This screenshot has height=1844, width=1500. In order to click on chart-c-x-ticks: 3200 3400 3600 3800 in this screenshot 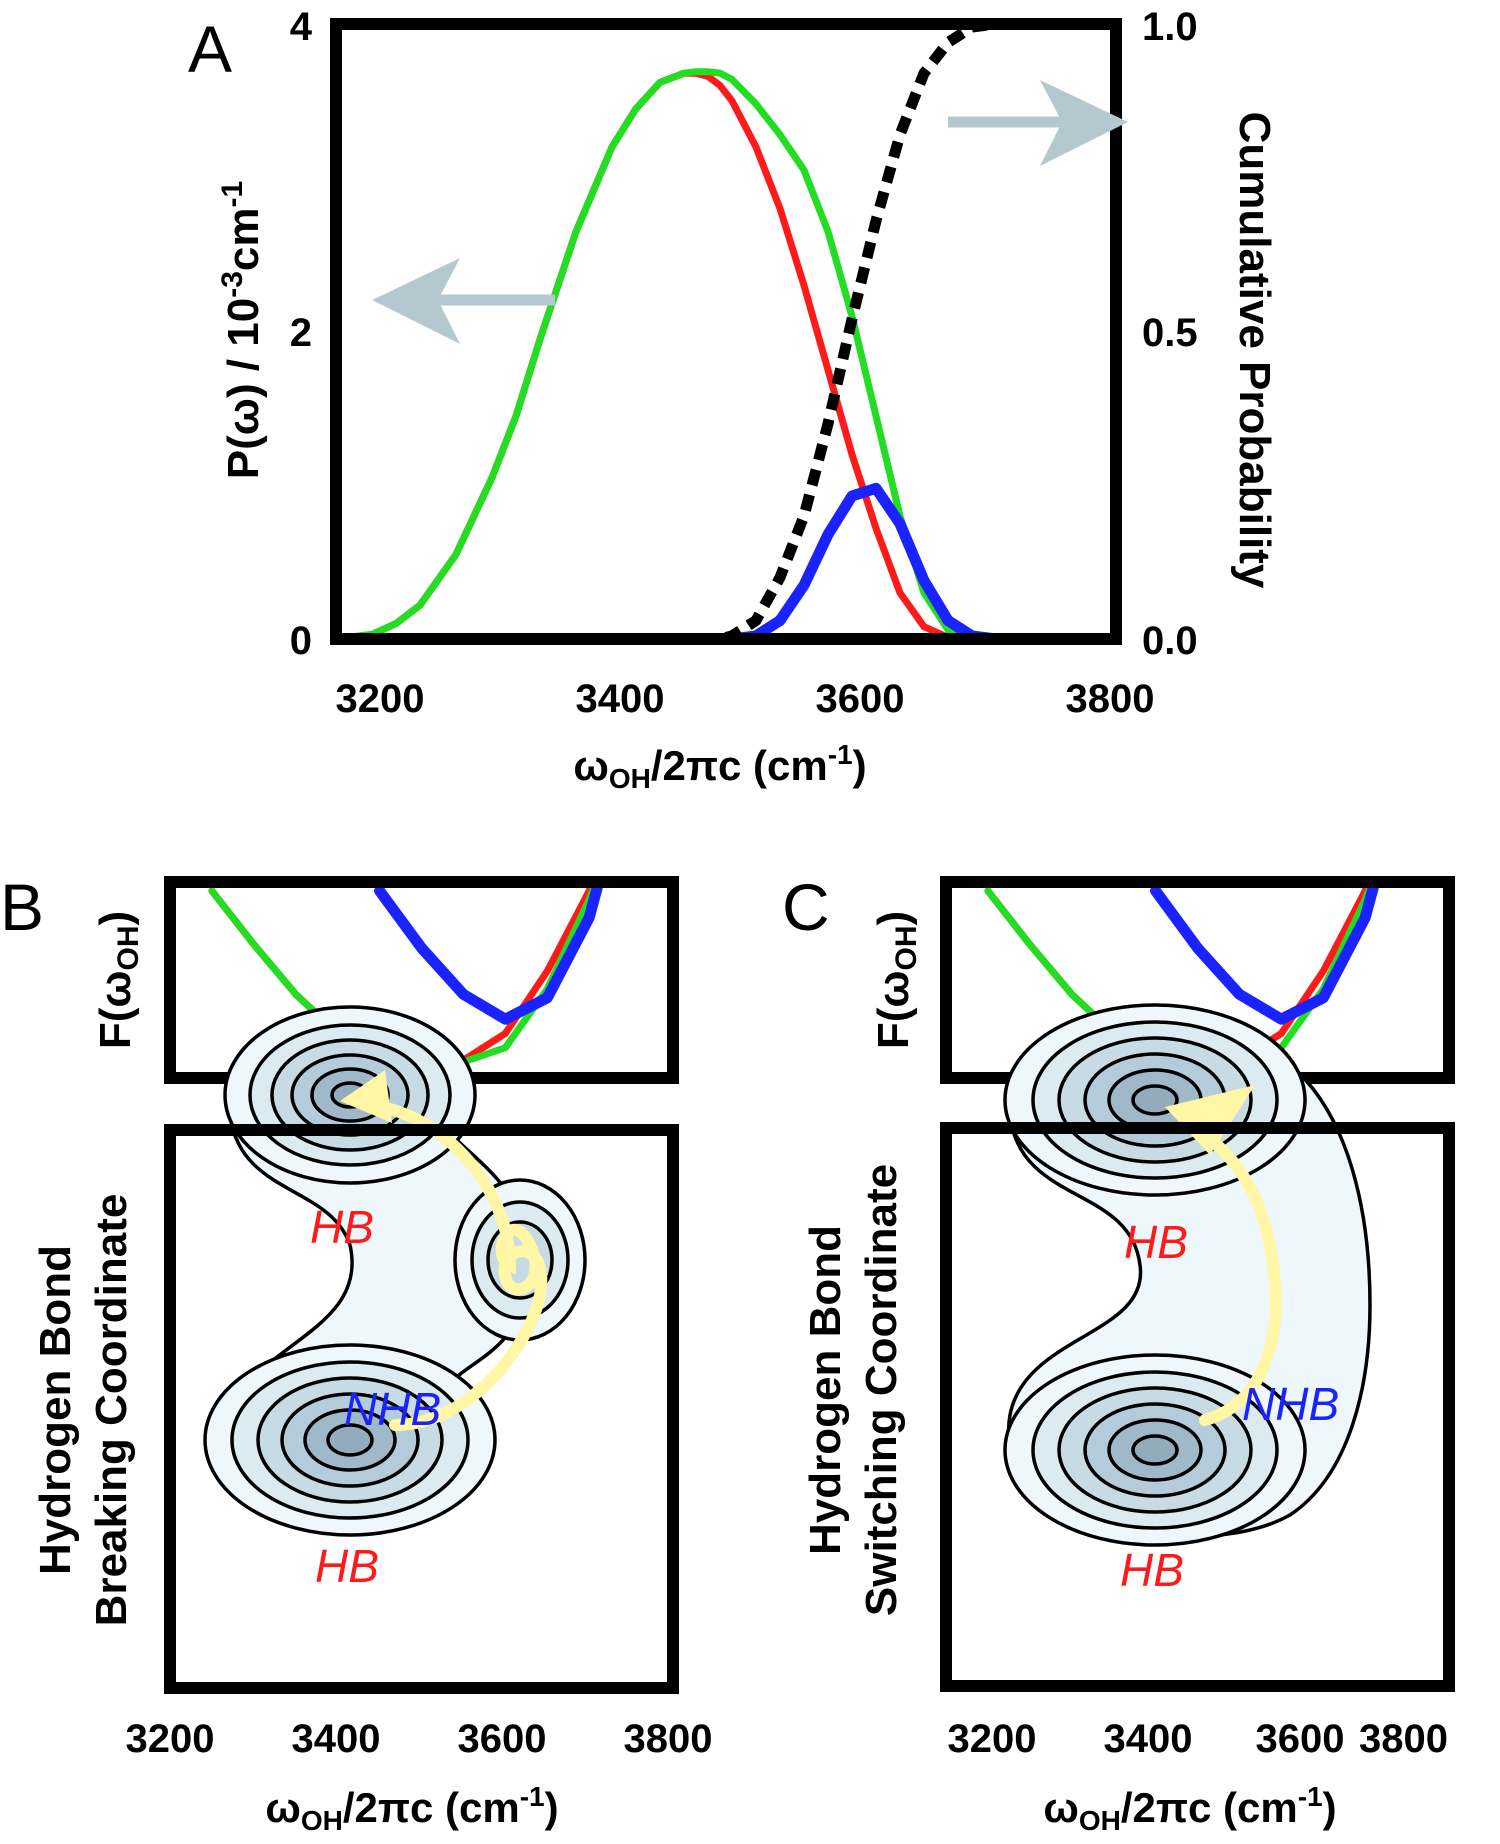, I will do `click(1198, 1739)`.